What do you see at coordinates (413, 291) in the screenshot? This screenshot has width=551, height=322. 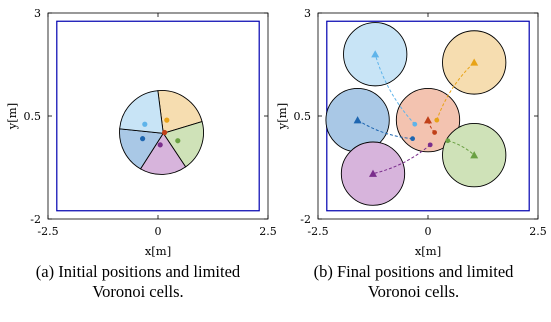 I see `caption-b-line-2: Voronoi cells.` at bounding box center [413, 291].